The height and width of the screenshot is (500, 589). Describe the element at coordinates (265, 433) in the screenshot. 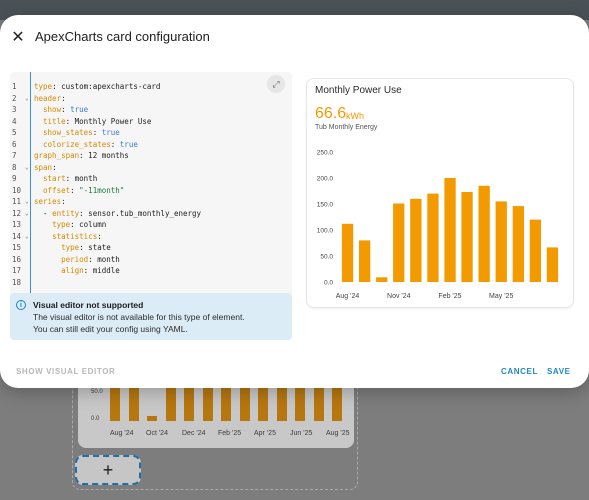

I see `background-x-tick-label: Apr '25` at that location.